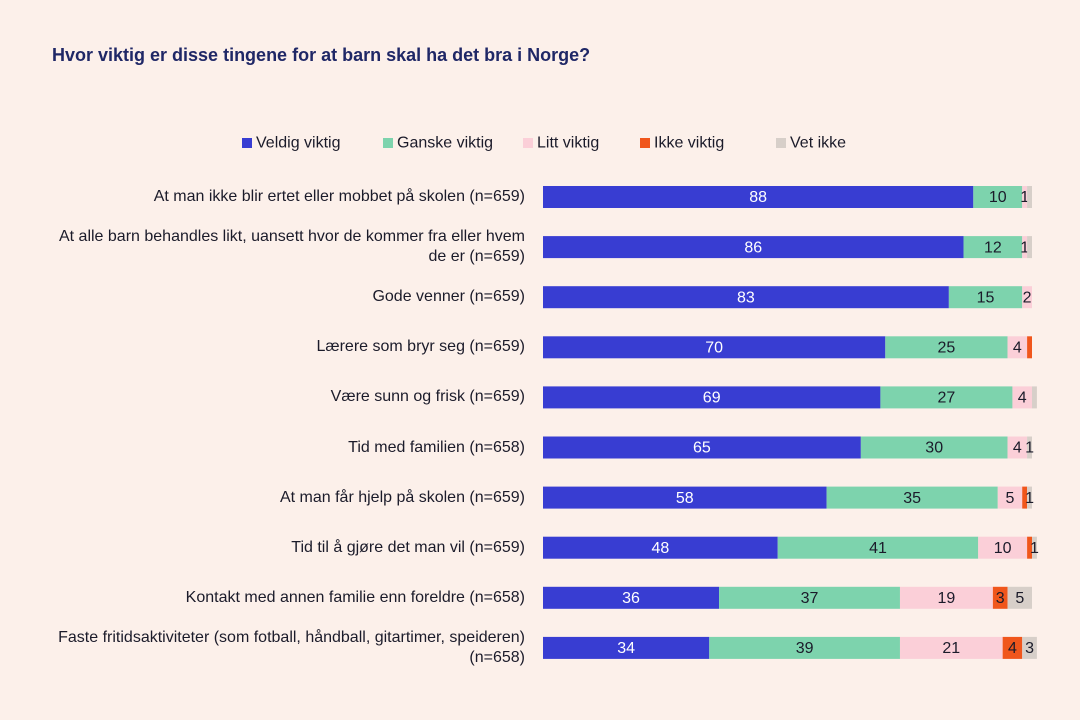 Image resolution: width=1080 pixels, height=720 pixels. I want to click on value-label: 41, so click(878, 548).